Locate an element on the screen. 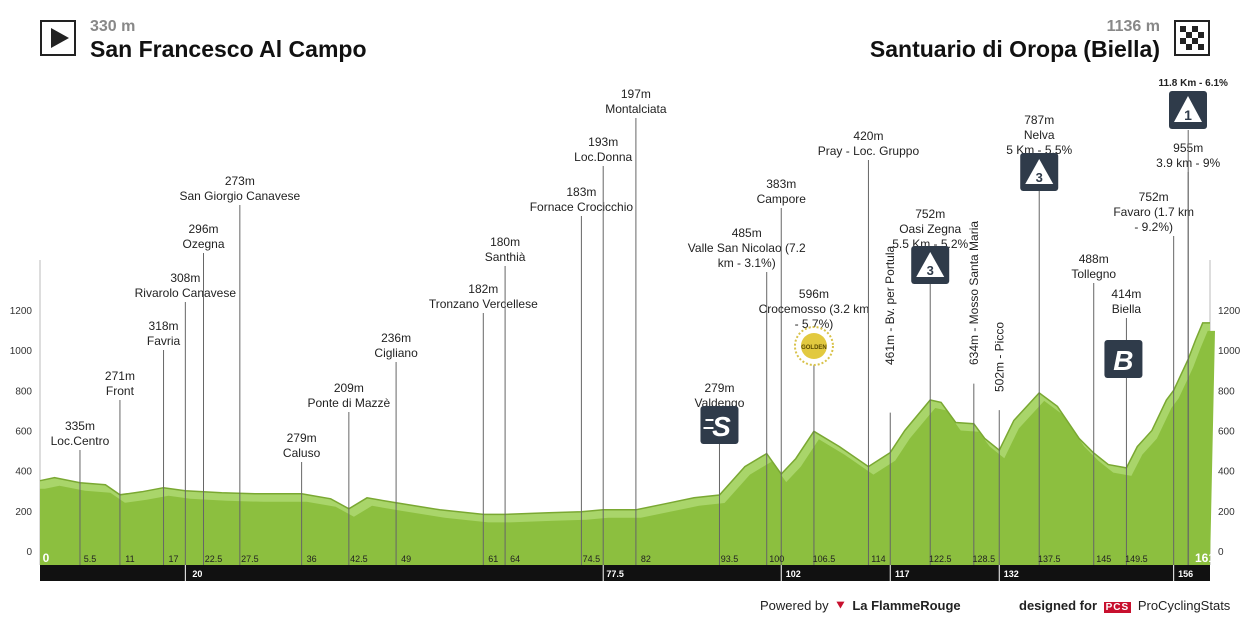 The width and height of the screenshot is (1250, 625). y-tick-right: 1000 is located at coordinates (1229, 351).